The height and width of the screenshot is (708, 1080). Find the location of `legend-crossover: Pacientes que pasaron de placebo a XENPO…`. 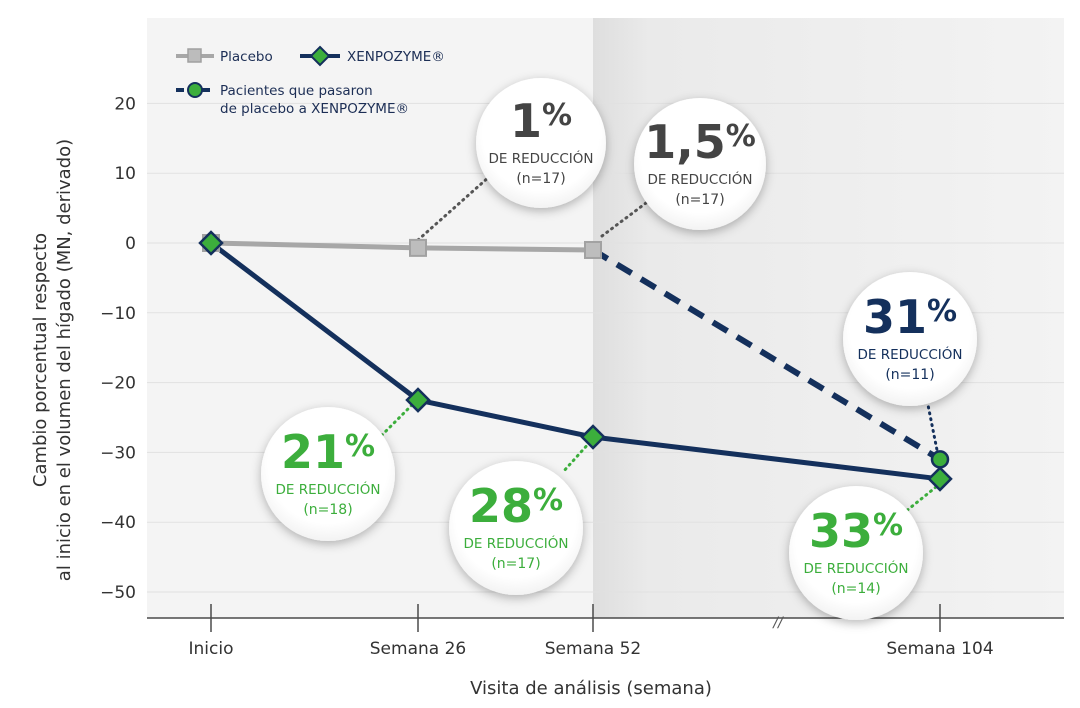

legend-crossover: Pacientes que pasaron de placebo a XENPO… is located at coordinates (292, 99).